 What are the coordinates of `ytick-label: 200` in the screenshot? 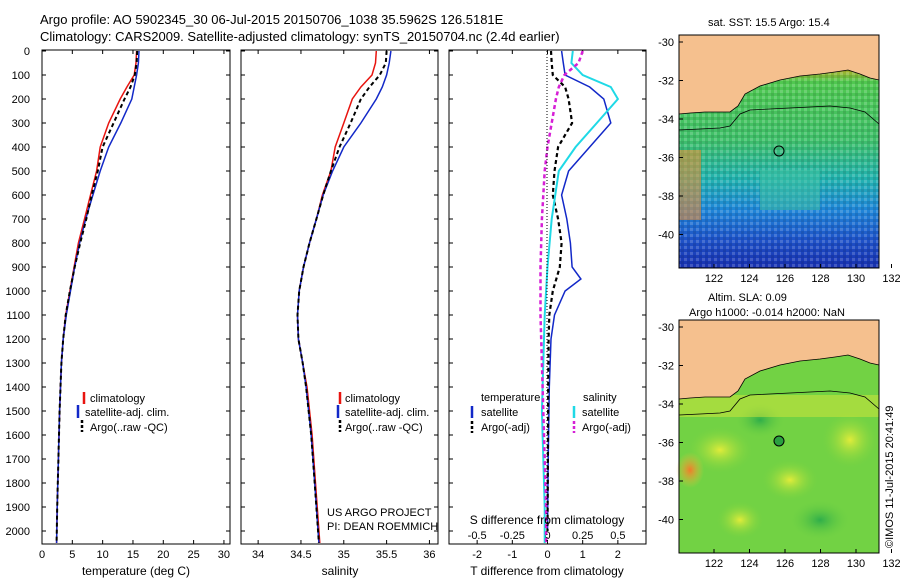 It's located at (21, 100).